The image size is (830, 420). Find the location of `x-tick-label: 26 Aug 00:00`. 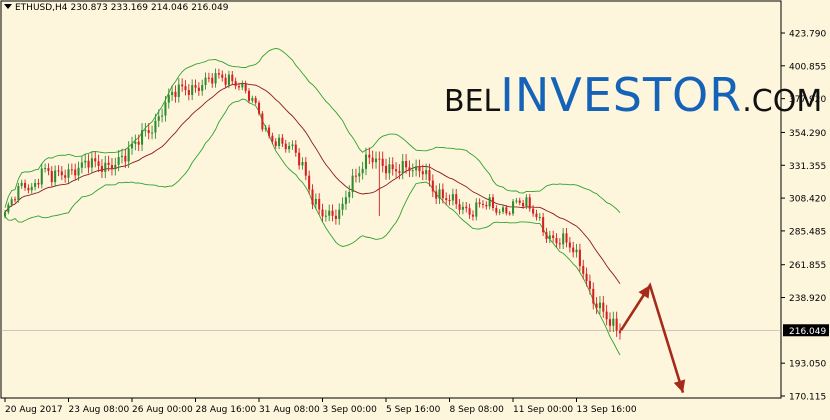

x-tick-label: 26 Aug 00:00 is located at coordinates (162, 410).